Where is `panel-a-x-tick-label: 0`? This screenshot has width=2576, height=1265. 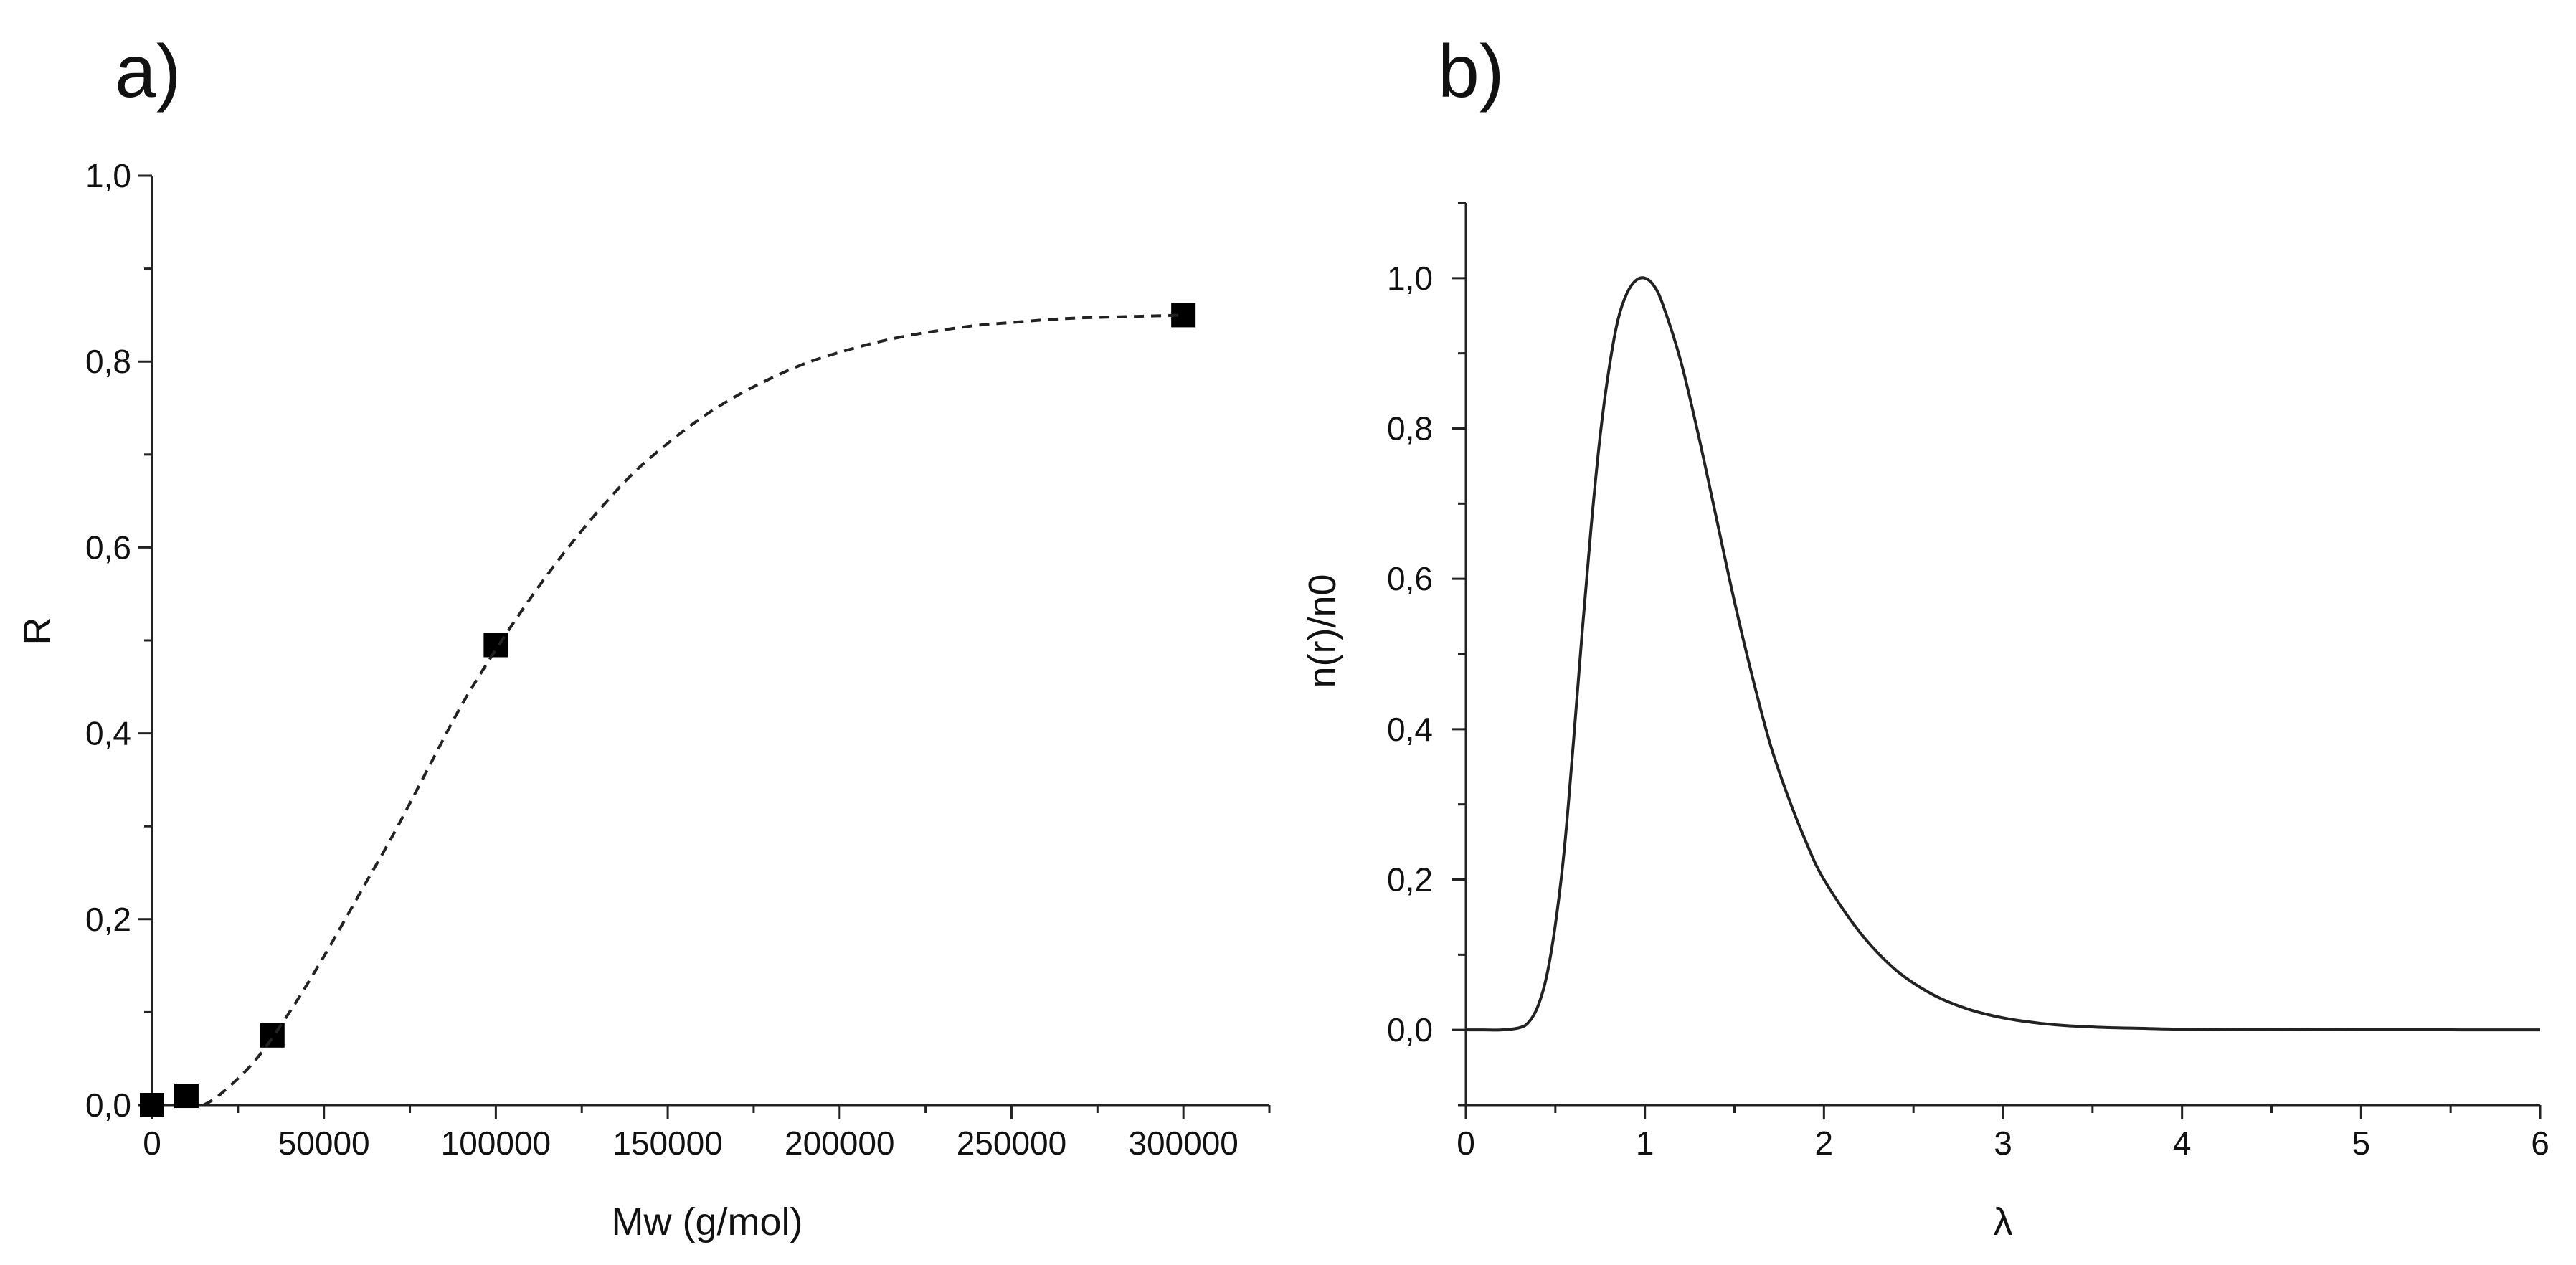 panel-a-x-tick-label: 0 is located at coordinates (152, 1143).